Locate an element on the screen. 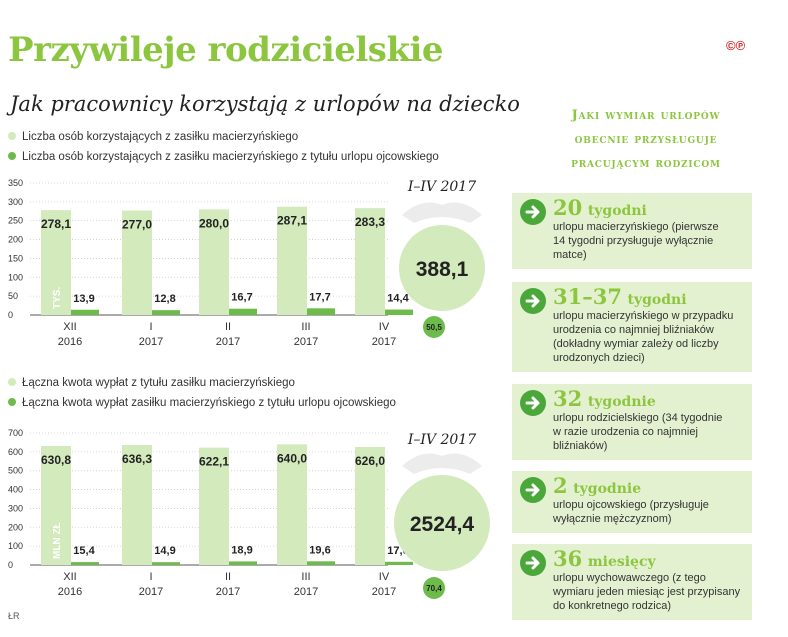 The height and width of the screenshot is (637, 788). summary-total-value: 388,1 is located at coordinates (442, 269).